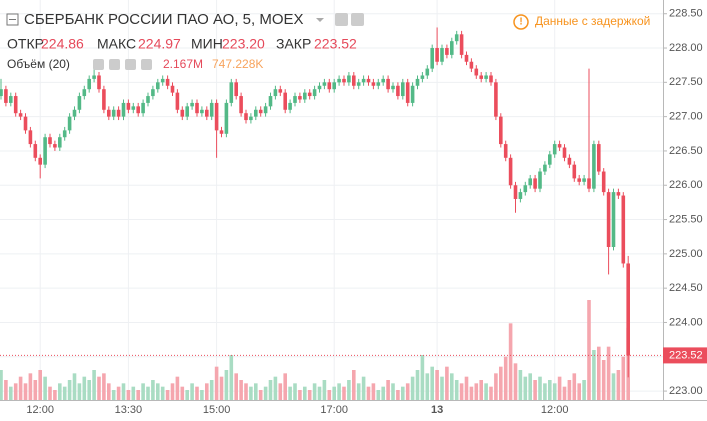 The image size is (707, 421). What do you see at coordinates (293, 44) in the screenshot?
I see `close-label: ЗАКР` at bounding box center [293, 44].